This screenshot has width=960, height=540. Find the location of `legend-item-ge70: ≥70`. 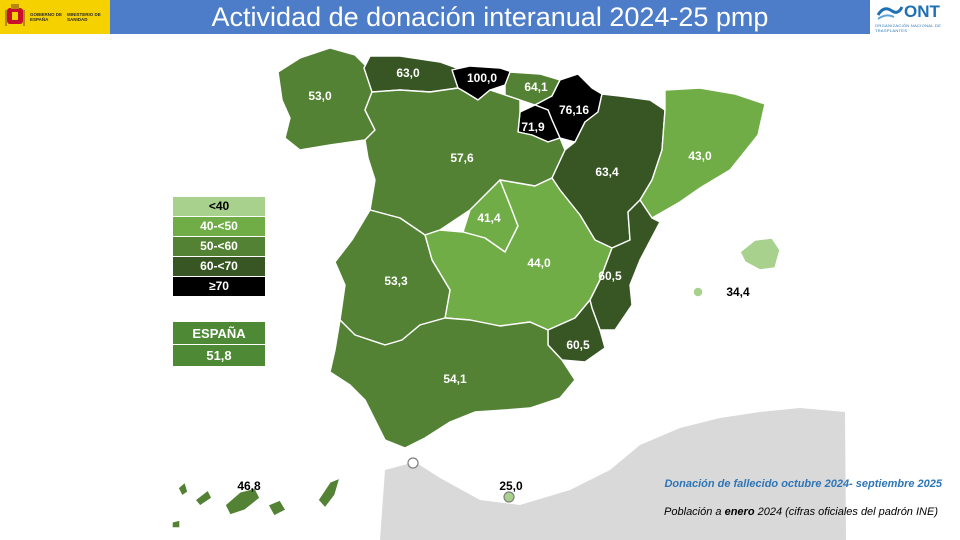

legend-item-ge70: ≥70 is located at coordinates (219, 287).